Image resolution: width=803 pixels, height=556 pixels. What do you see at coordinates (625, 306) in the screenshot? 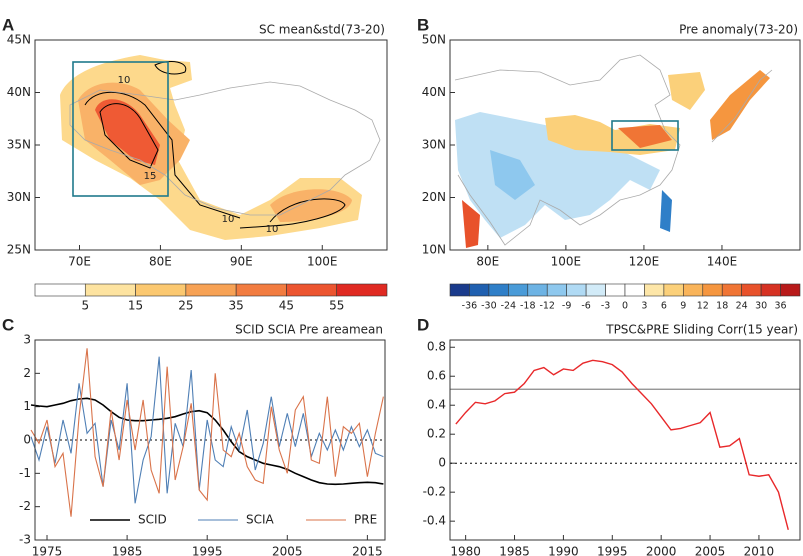
I see `colorbar-label: 0` at bounding box center [625, 306].